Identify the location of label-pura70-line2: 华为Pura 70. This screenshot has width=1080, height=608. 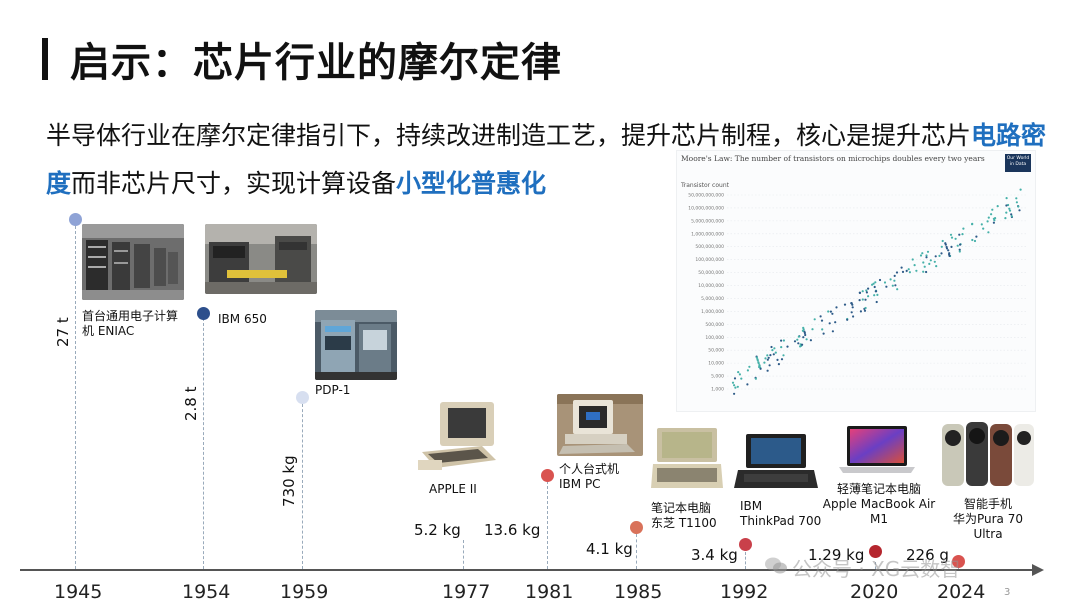
(987, 519).